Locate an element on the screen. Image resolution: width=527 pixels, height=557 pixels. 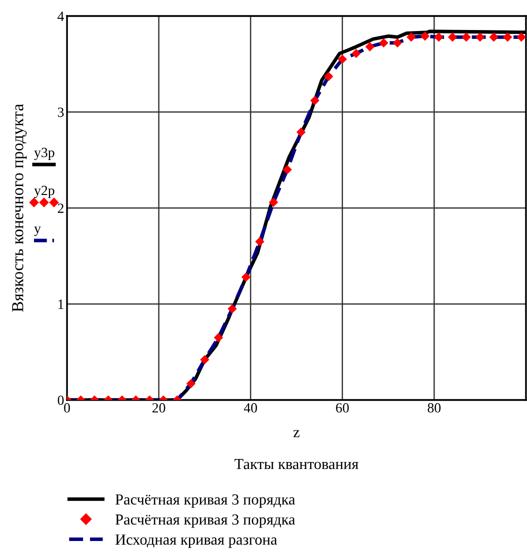
y-tick-label: 3 is located at coordinates (61, 112).